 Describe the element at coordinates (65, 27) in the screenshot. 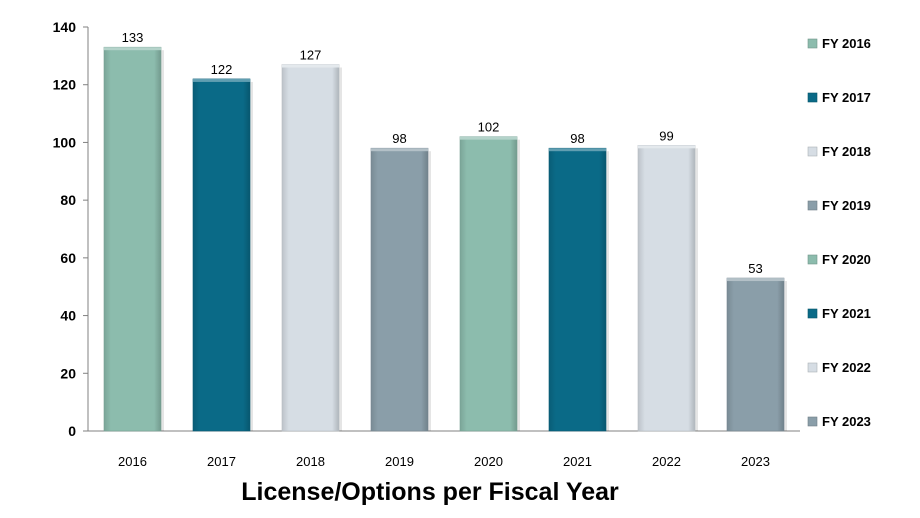

I see `y-tick-label: 140` at that location.